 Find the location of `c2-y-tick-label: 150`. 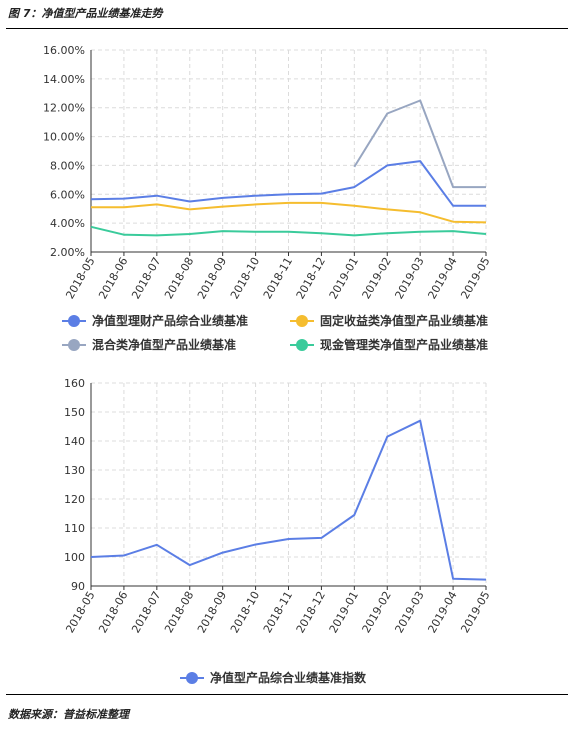

c2-y-tick-label: 150 is located at coordinates (74, 412).